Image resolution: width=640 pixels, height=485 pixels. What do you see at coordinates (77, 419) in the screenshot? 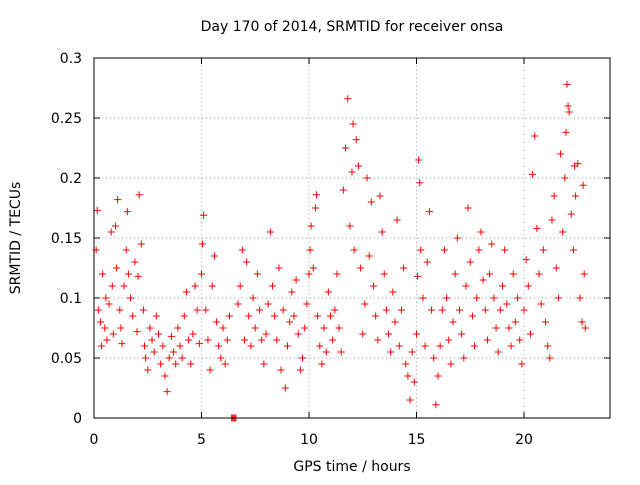
I see `y-tick-label: 0` at bounding box center [77, 419].